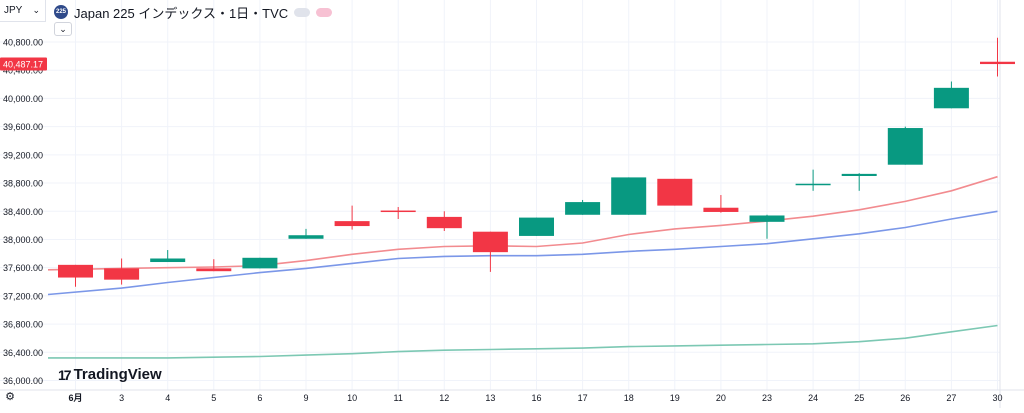  Describe the element at coordinates (583, 398) in the screenshot. I see `x-tick-label: 17` at that location.